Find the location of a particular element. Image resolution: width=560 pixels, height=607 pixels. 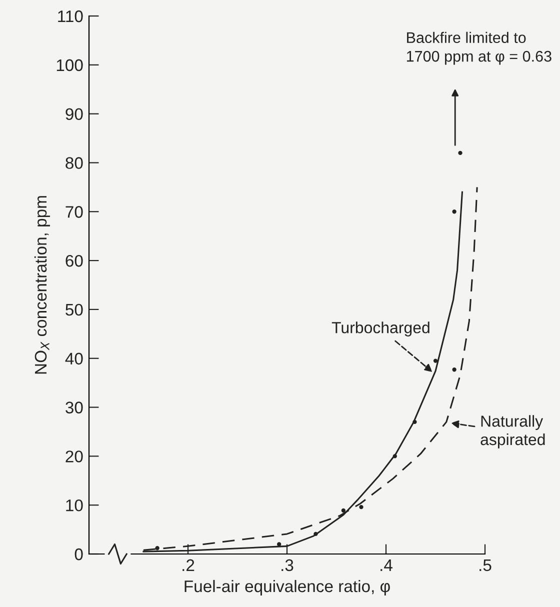

y-tick-label: 70 is located at coordinates (74, 212).